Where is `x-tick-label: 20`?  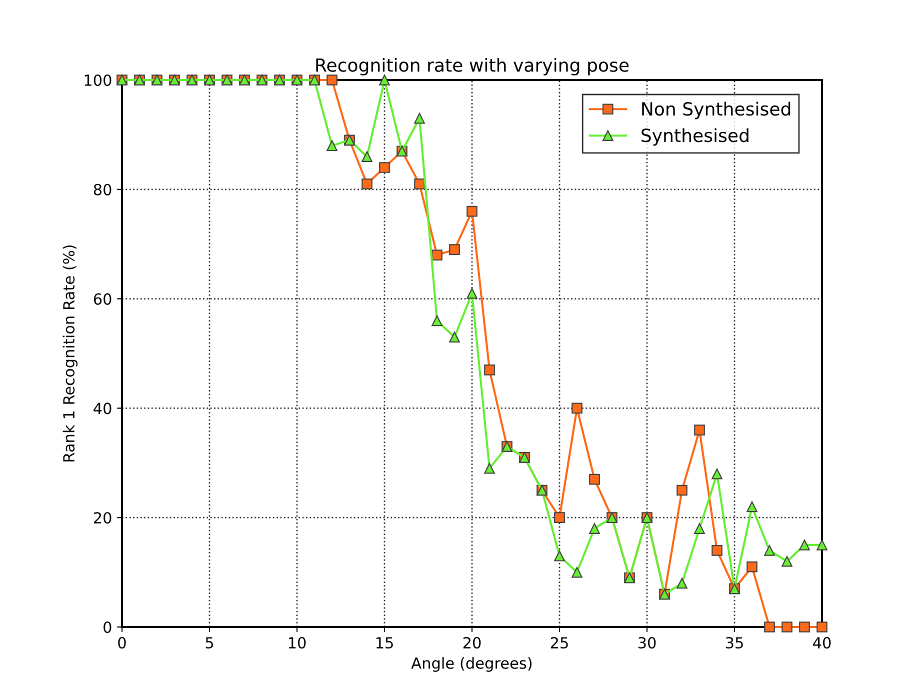 x-tick-label: 20 is located at coordinates (472, 642).